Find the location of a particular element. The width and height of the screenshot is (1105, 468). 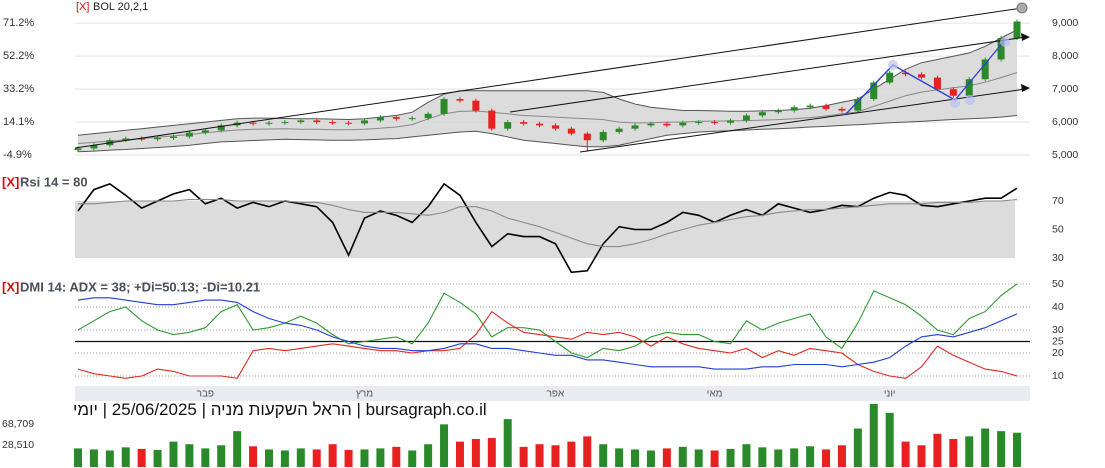

y-tick-label: 5,000 is located at coordinates (1065, 155).